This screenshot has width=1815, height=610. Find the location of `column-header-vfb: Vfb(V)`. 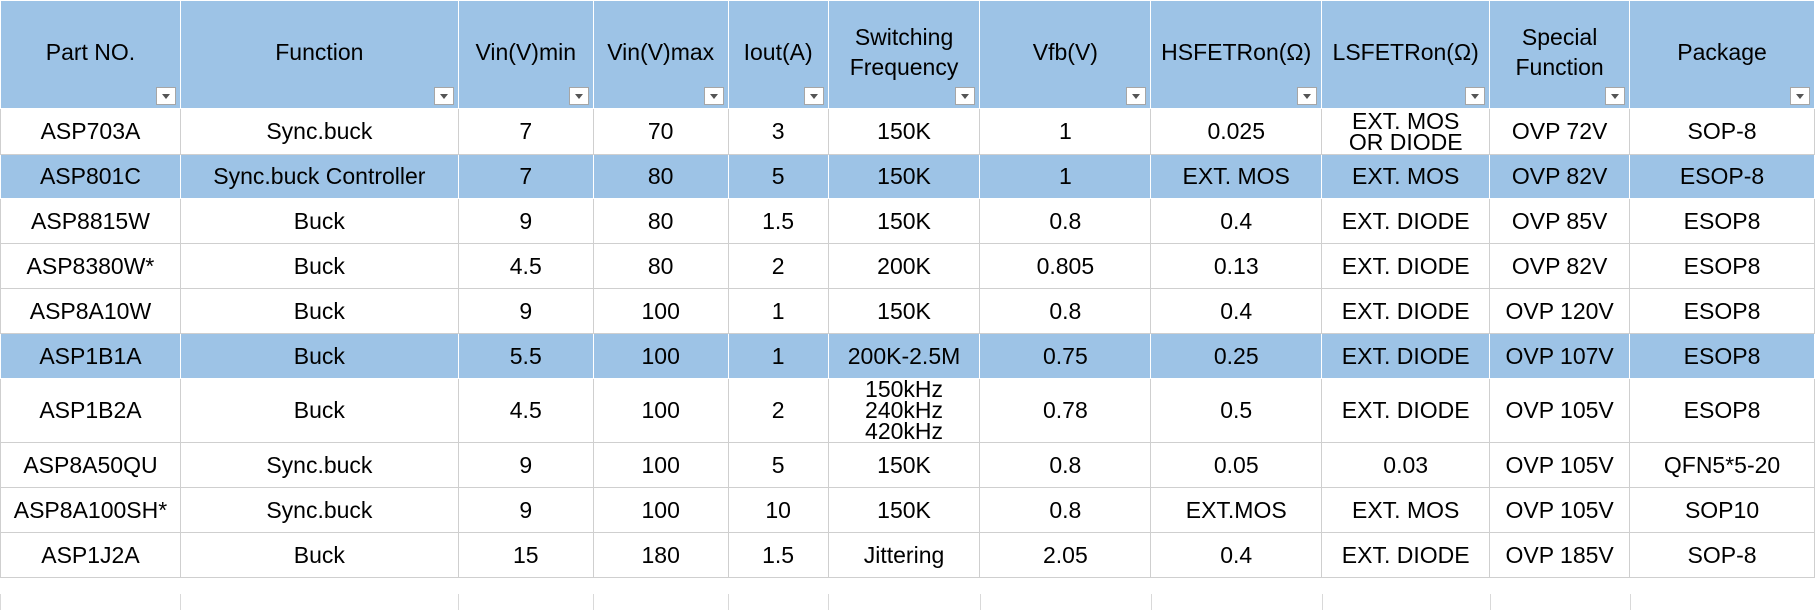

column-header-vfb: Vfb(V) is located at coordinates (1065, 54).